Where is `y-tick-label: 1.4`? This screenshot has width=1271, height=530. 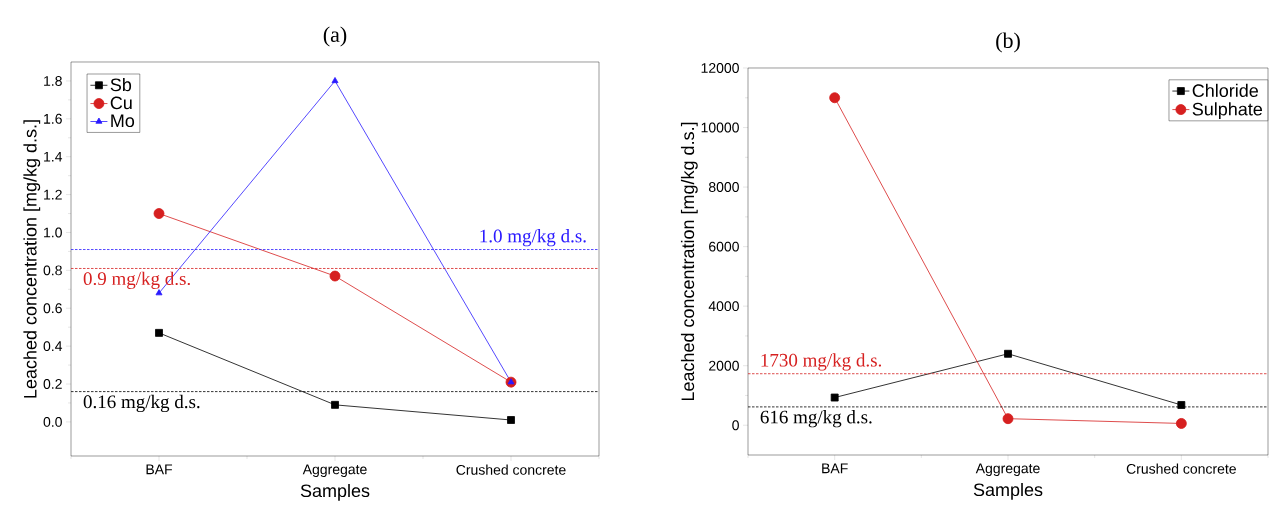
y-tick-label: 1.4 is located at coordinates (53, 156).